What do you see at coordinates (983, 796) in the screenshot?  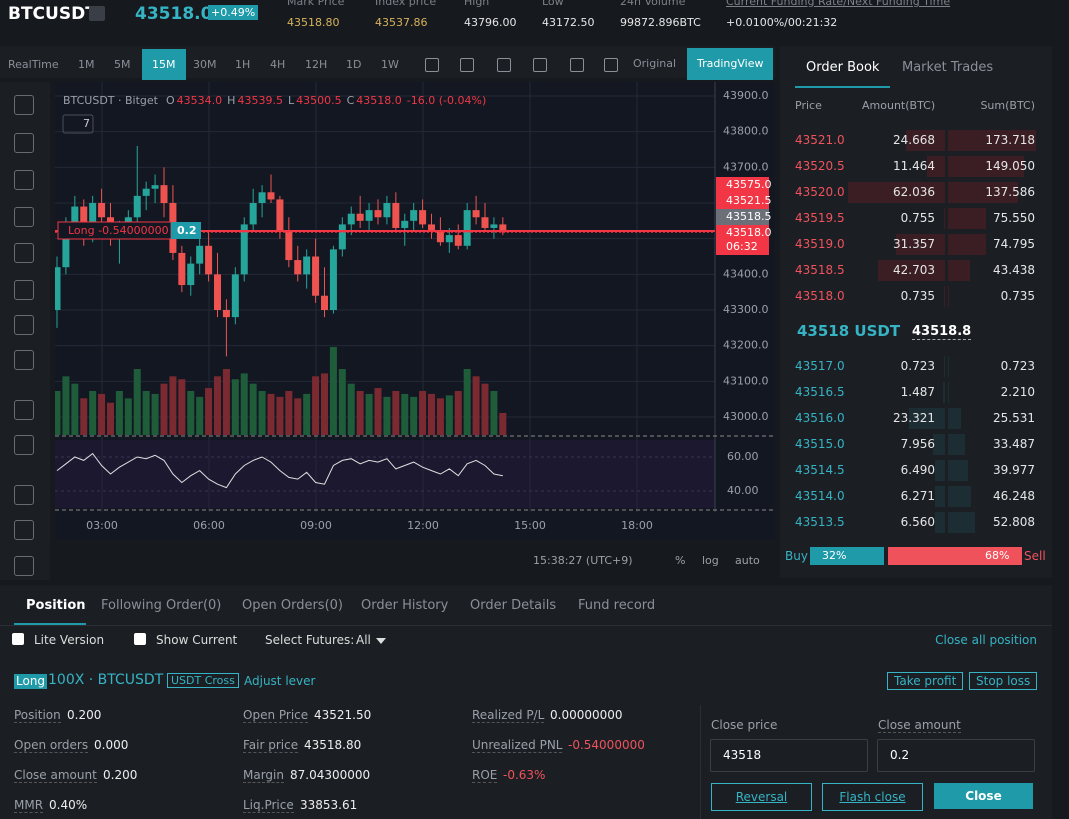 I see `button: Close` at bounding box center [983, 796].